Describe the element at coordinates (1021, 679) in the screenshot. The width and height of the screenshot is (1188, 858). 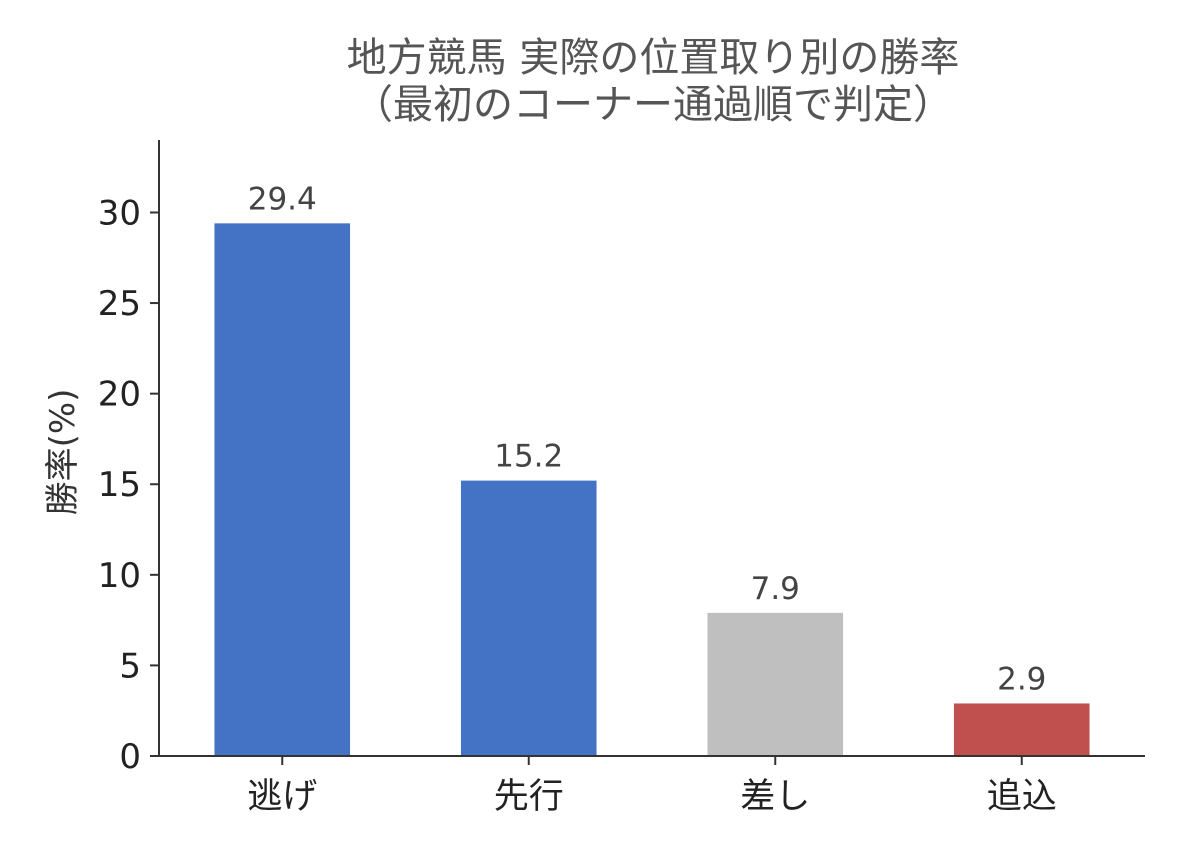
I see `bar-value-label-4: 2.9` at that location.